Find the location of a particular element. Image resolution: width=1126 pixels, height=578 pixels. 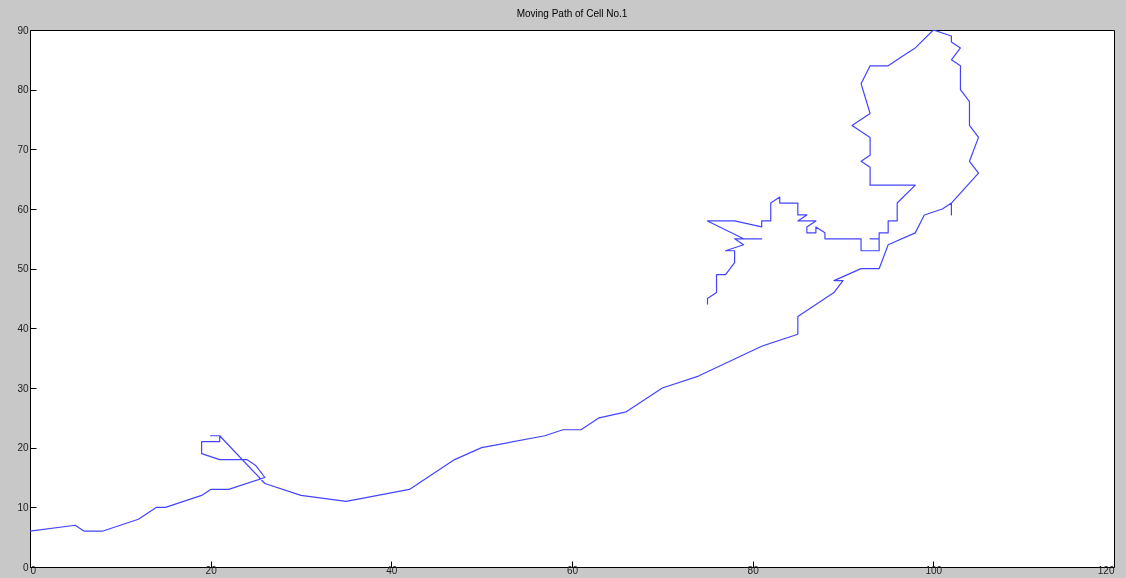

y-tick-label: 60 is located at coordinates (23, 209).